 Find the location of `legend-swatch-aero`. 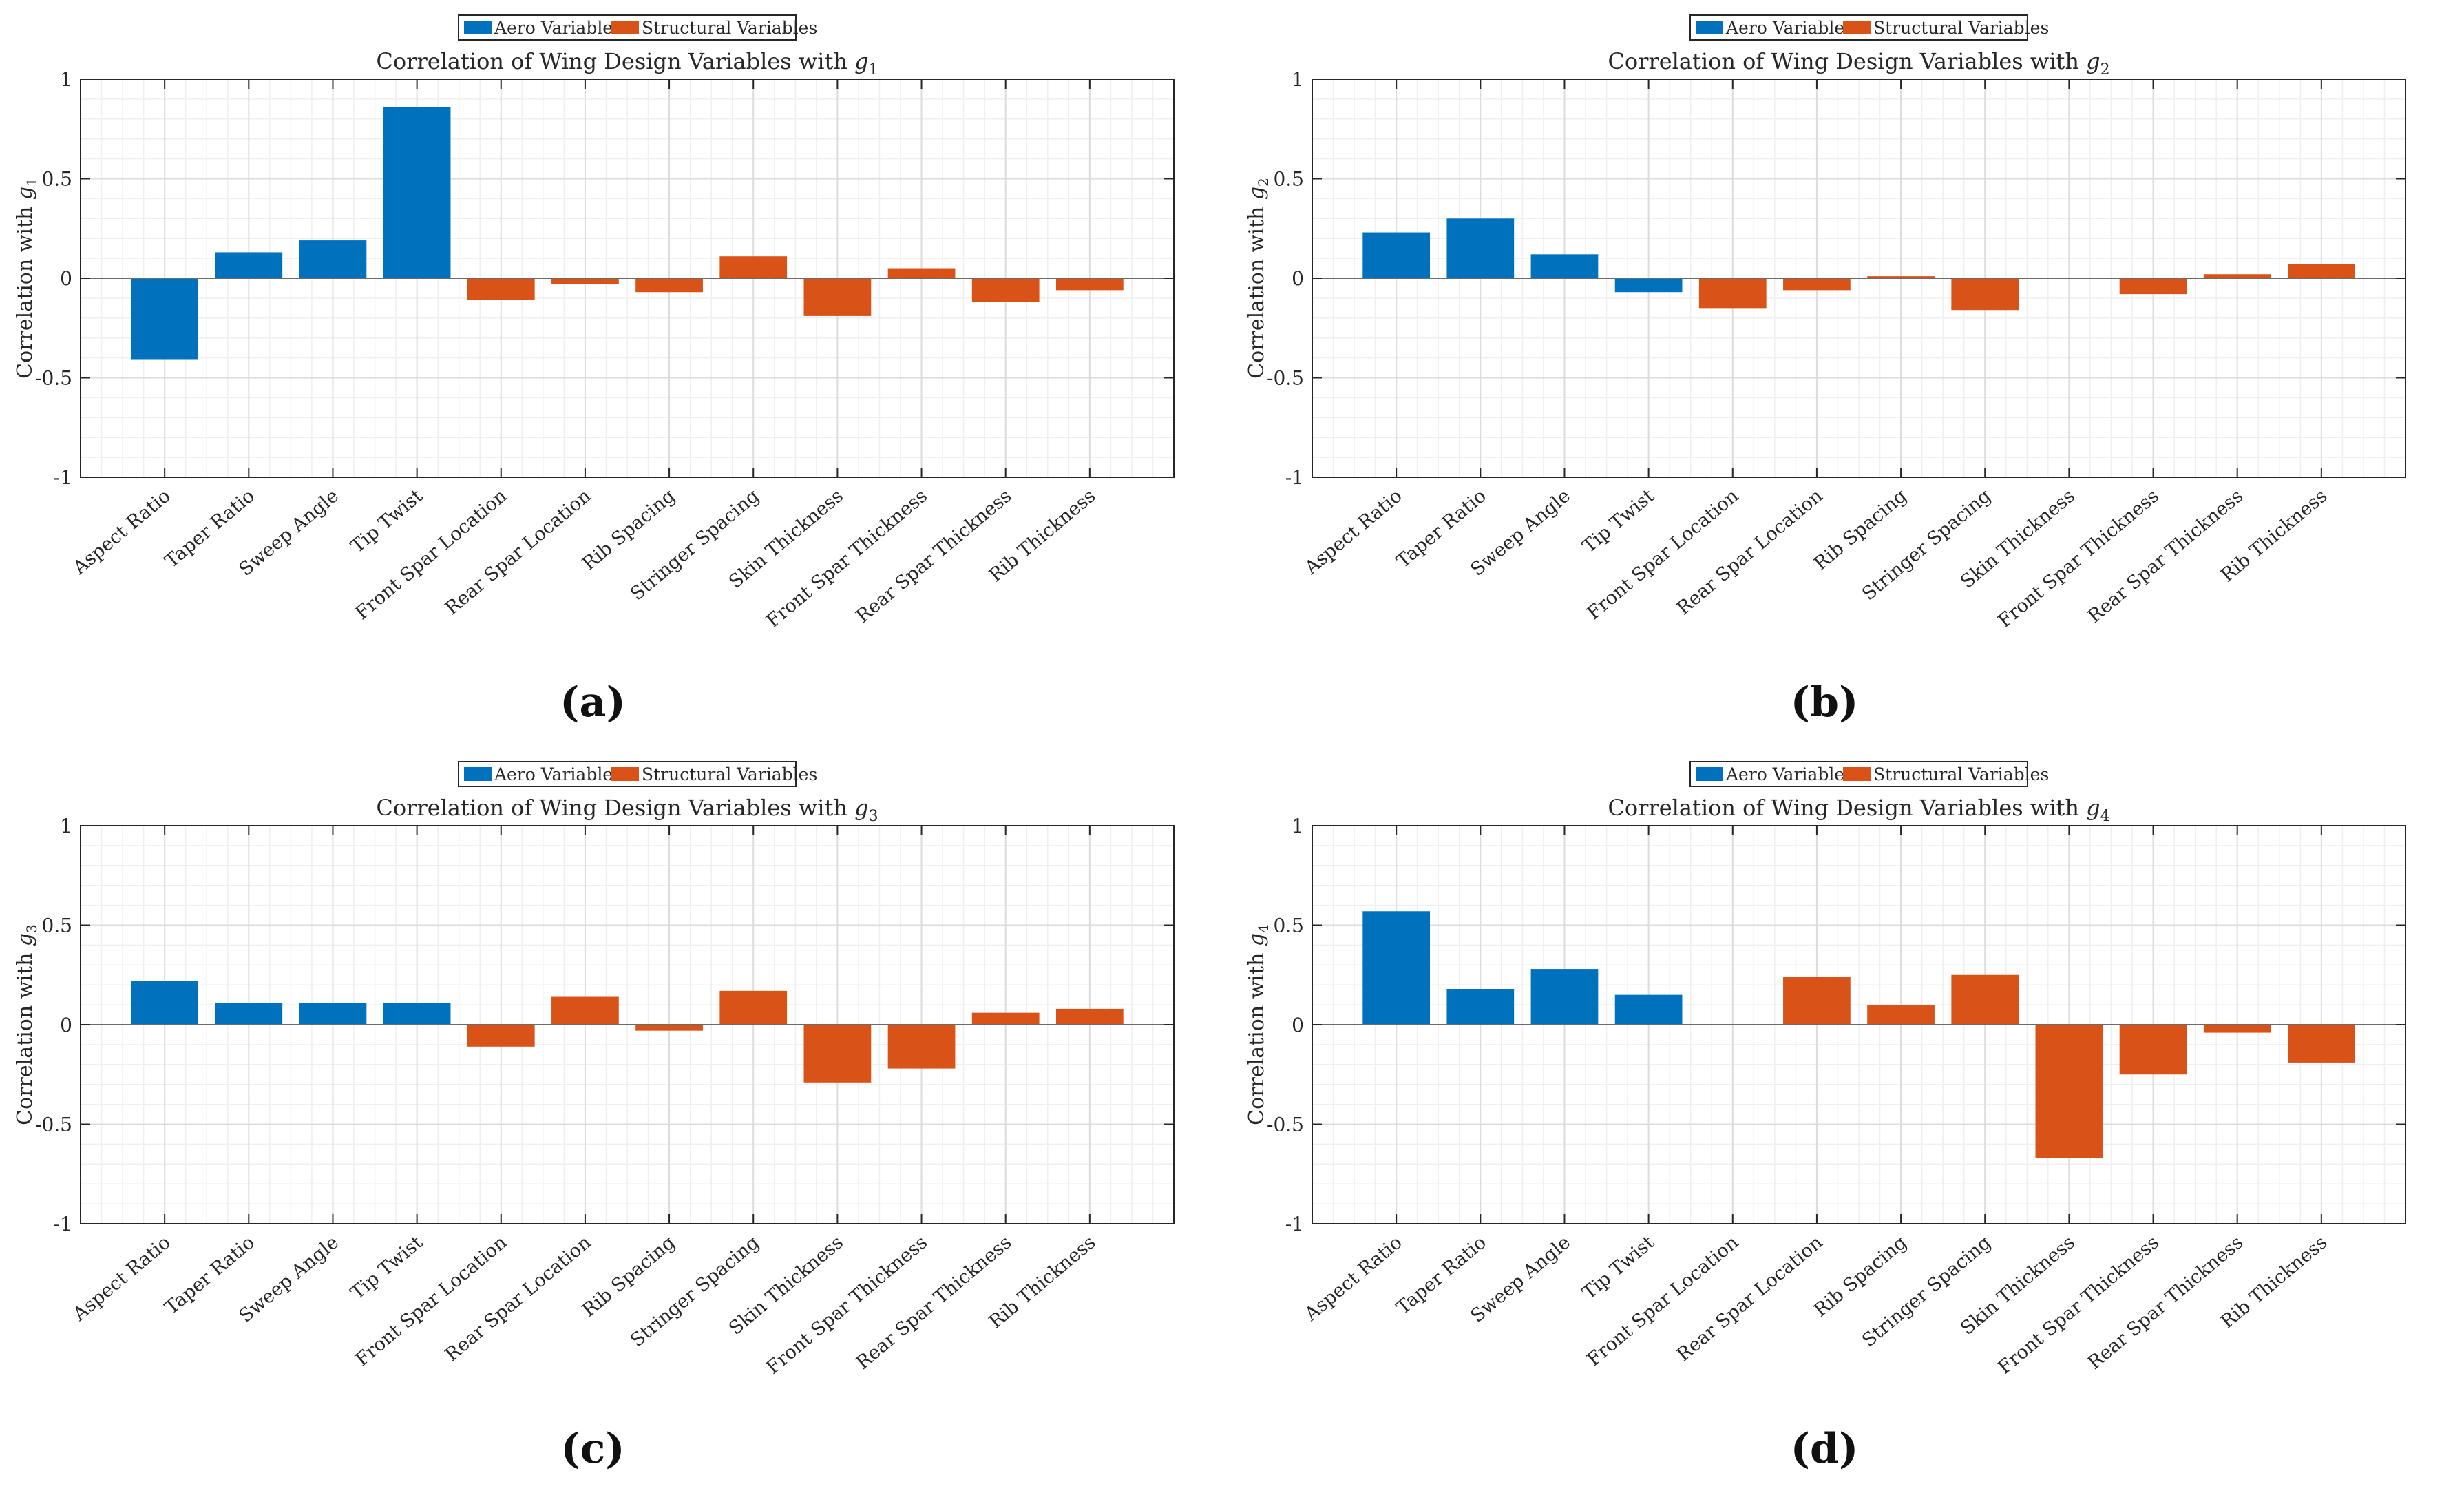

legend-swatch-aero is located at coordinates (478, 774).